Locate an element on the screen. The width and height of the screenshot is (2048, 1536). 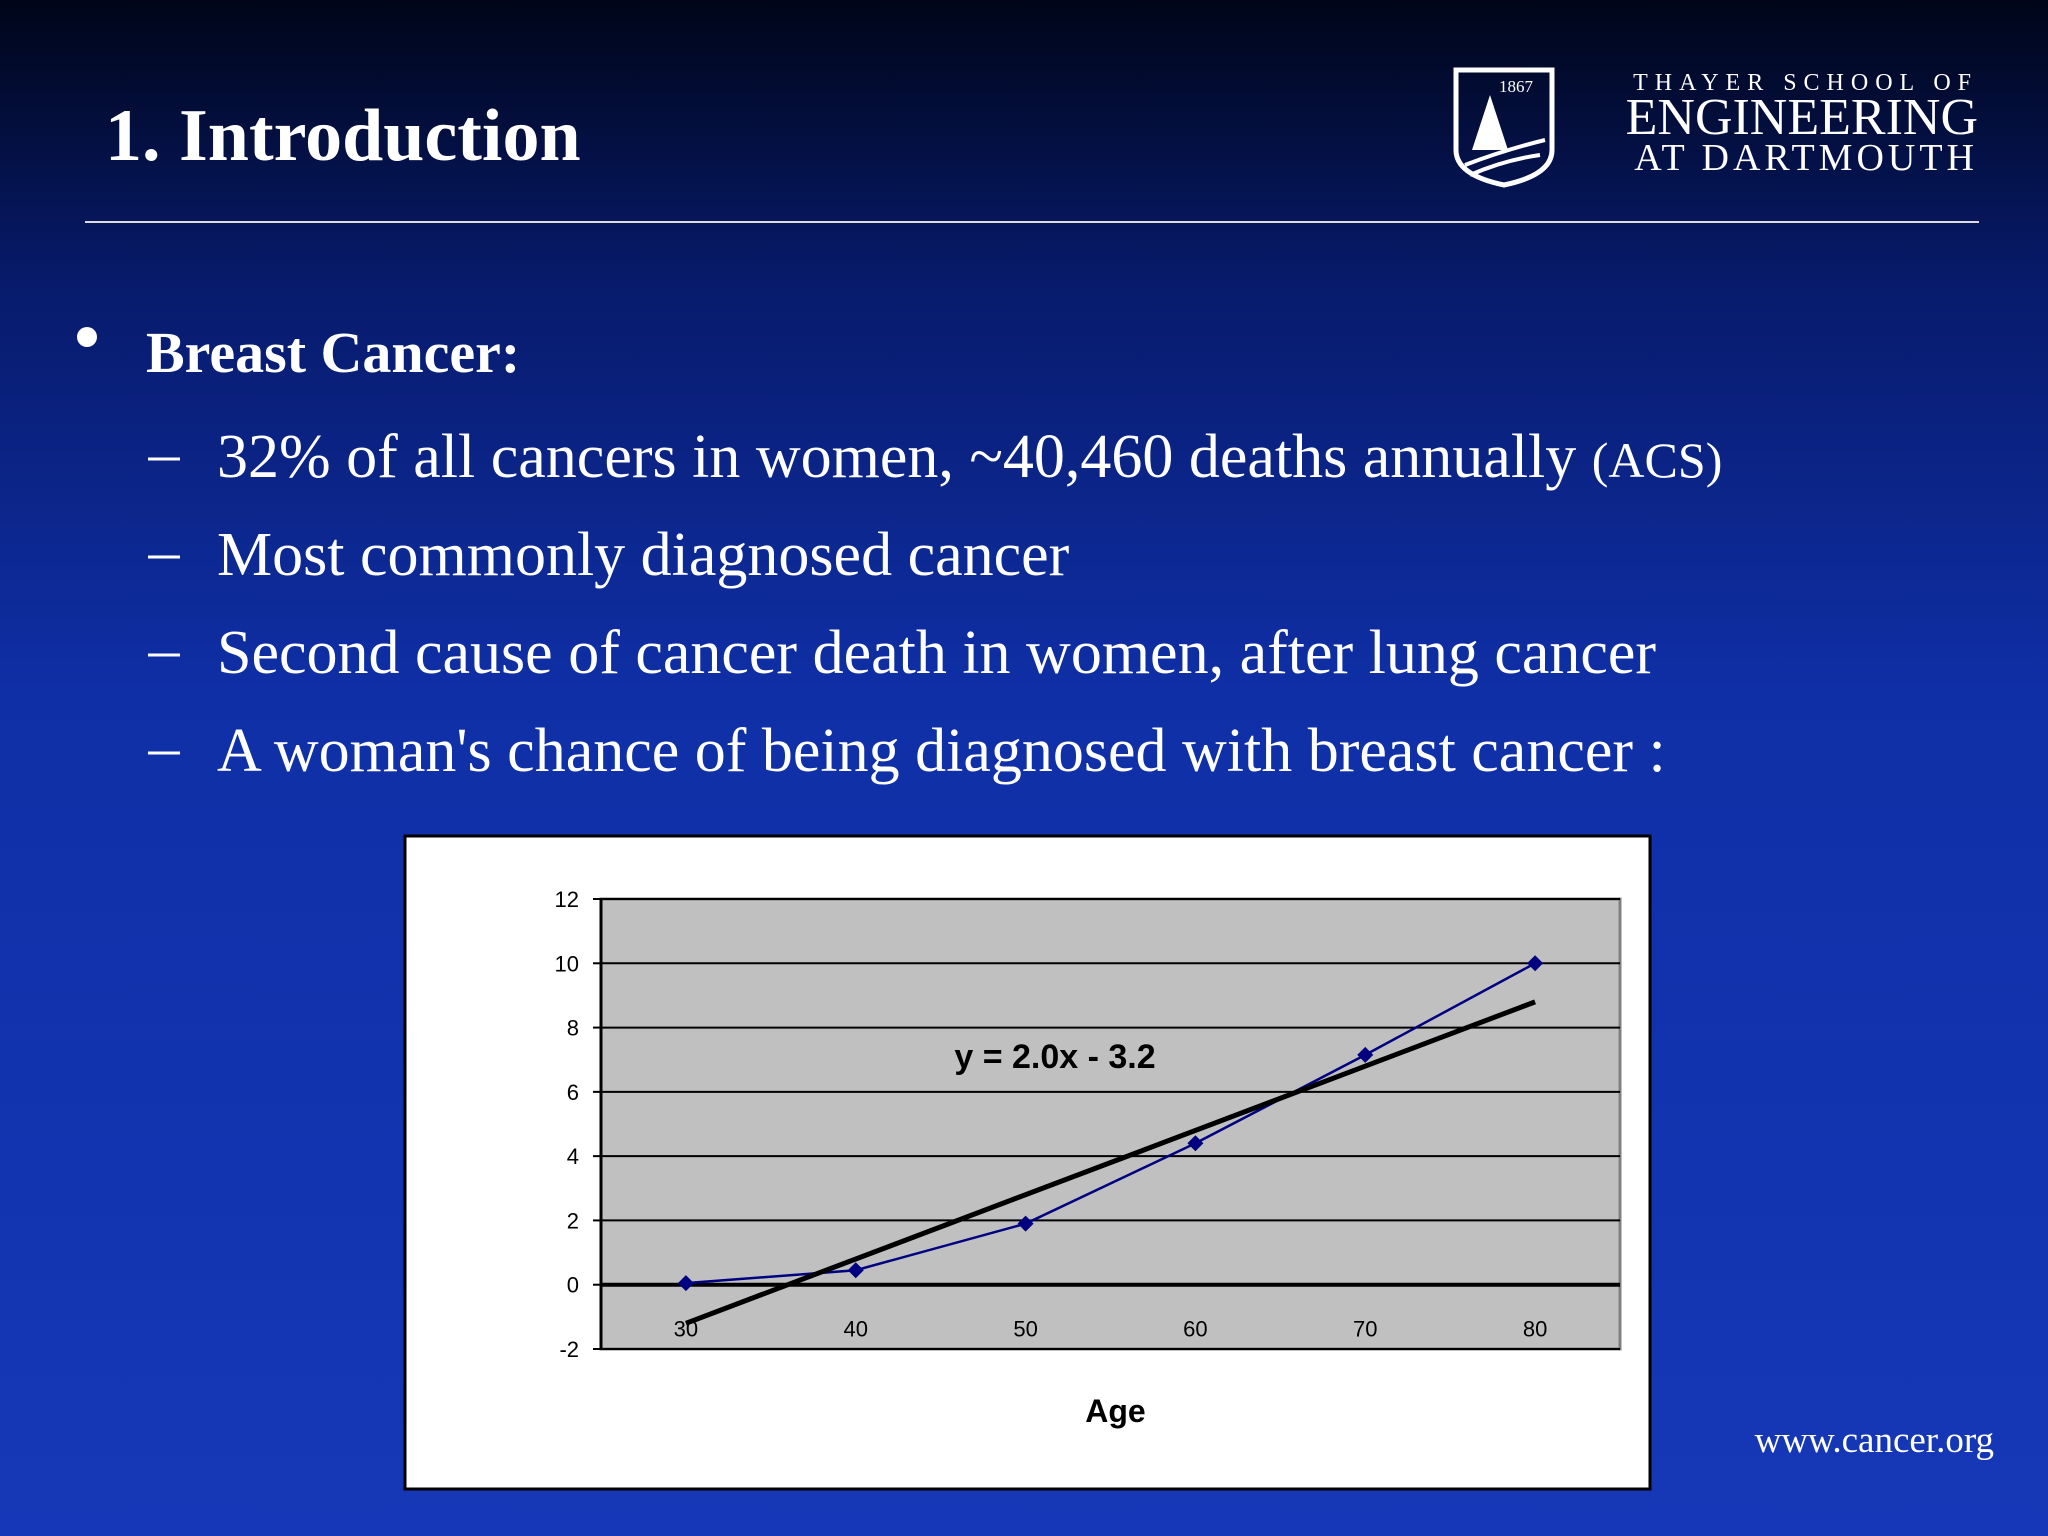
trend-line is located at coordinates (1110, 1162).